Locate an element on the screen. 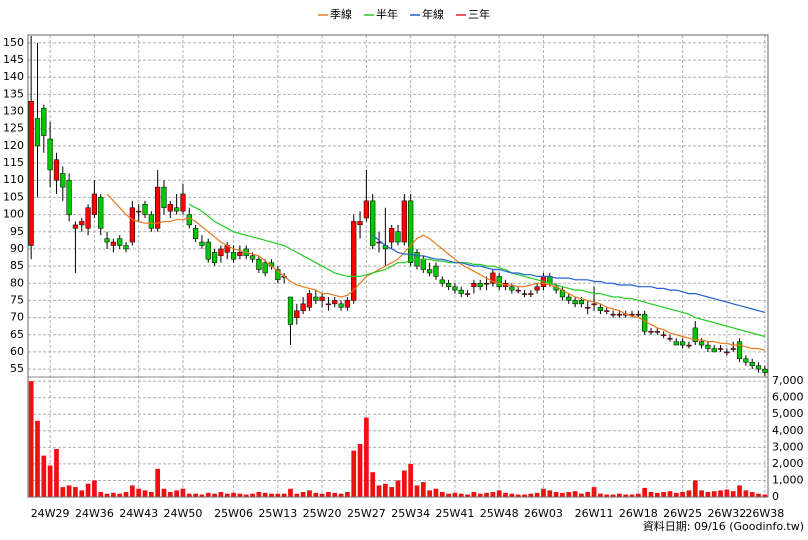 This screenshot has width=808, height=540. y-tick-label: 115 is located at coordinates (13, 162).